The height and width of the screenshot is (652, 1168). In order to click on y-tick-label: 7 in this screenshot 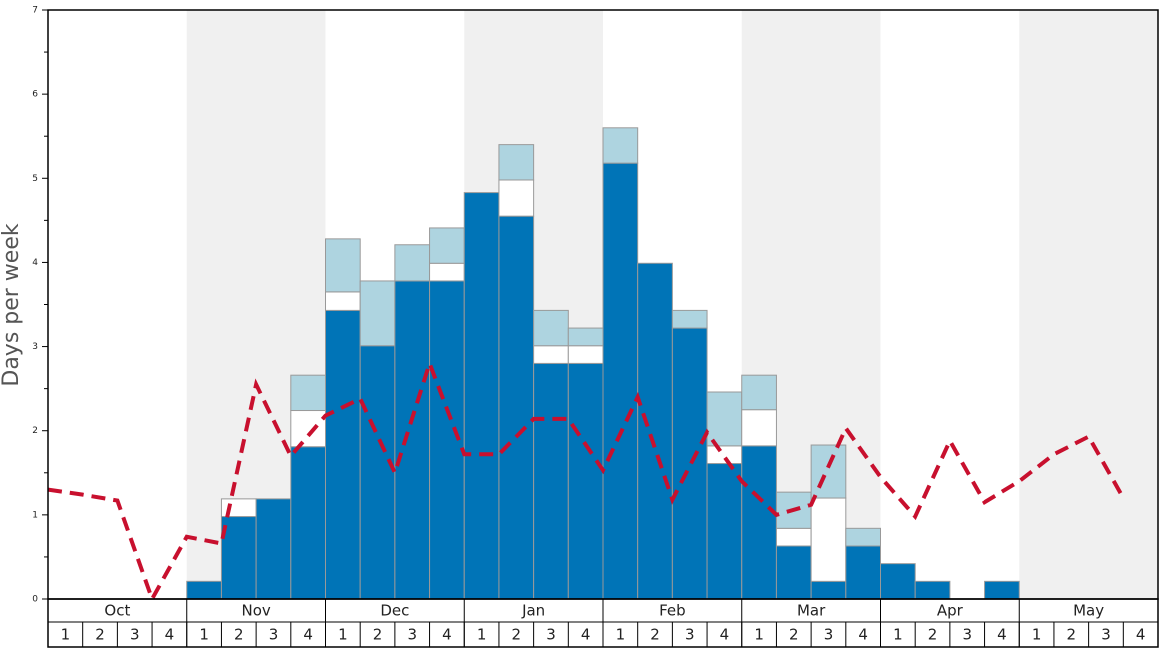, I will do `click(35, 11)`.